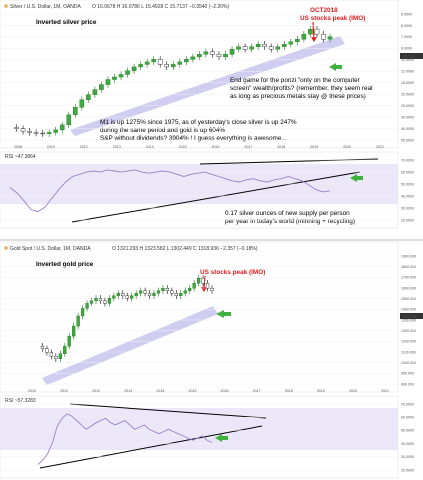 This screenshot has width=423, height=480. Describe the element at coordinates (32, 391) in the screenshot. I see `gold-x-tick: 2010` at that location.